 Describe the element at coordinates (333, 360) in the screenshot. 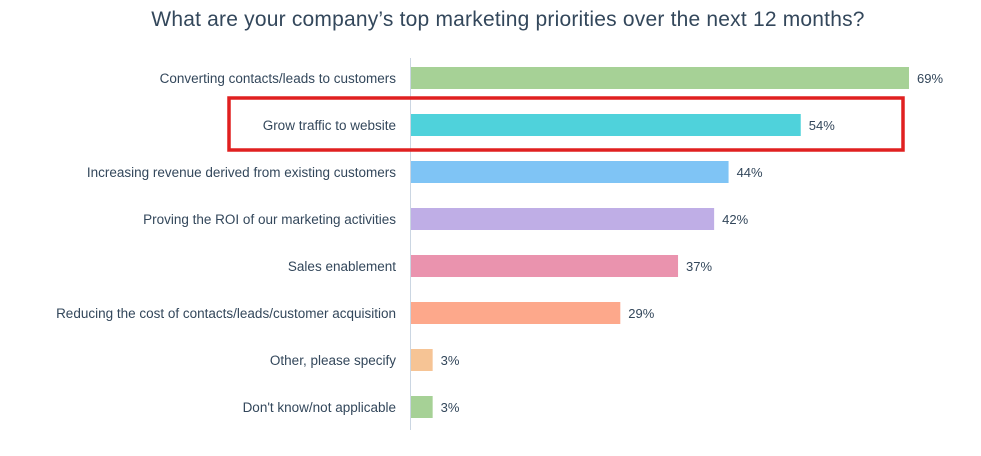

I see `category-label: Other, please specify` at that location.